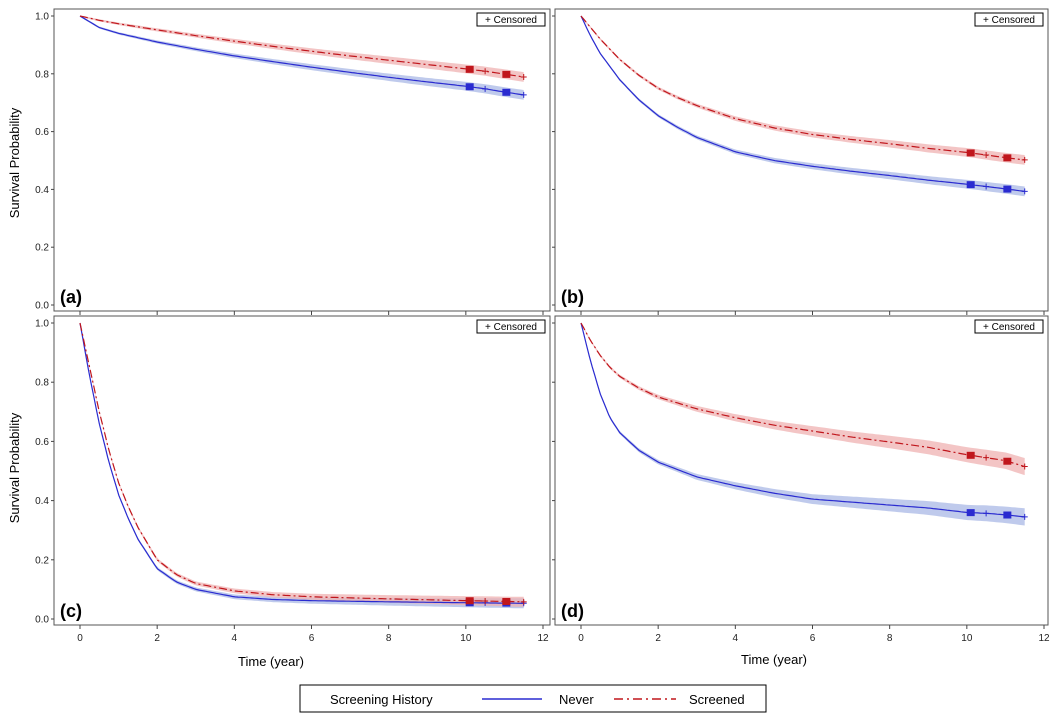  I want to click on y-axis-title-bottom: Survival Probability, so click(14, 467).